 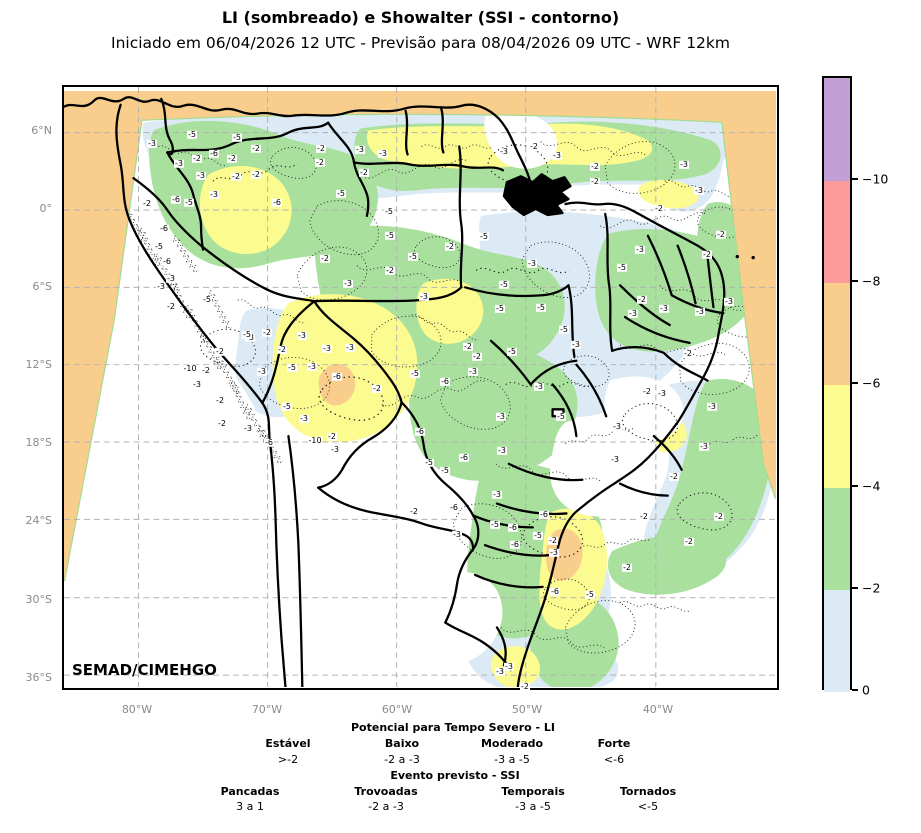 I want to click on lon-tick-label: 60°W, so click(x=397, y=709).